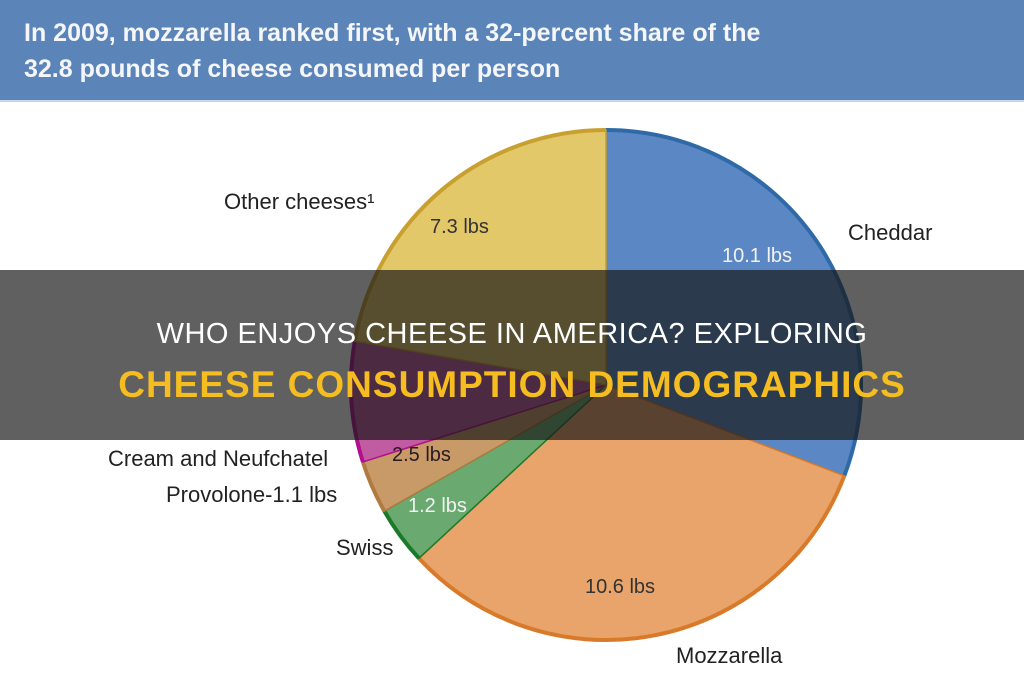 This screenshot has height=680, width=1024. Describe the element at coordinates (421, 455) in the screenshot. I see `value-cream-neufchatel: 2.5 lbs` at that location.